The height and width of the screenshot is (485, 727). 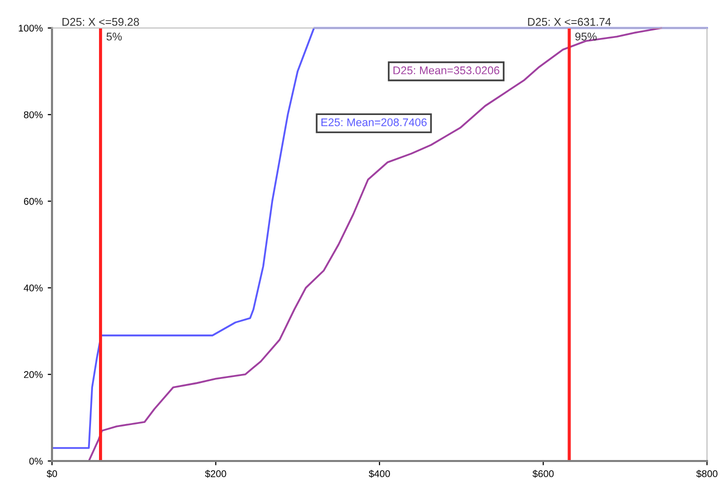 What do you see at coordinates (379, 474) in the screenshot?
I see `x-tick-label: $400` at bounding box center [379, 474].